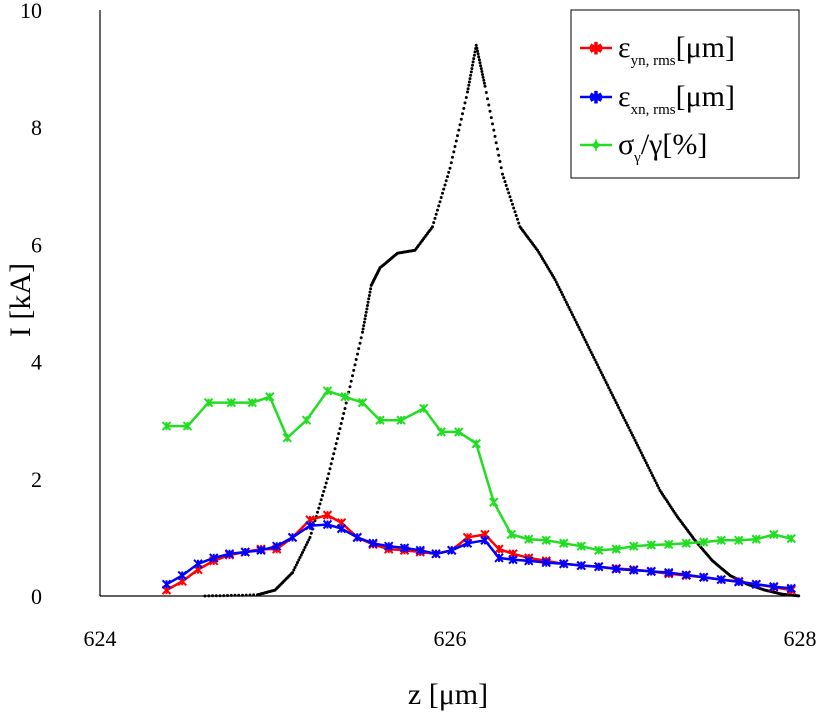 Image resolution: width=818 pixels, height=719 pixels. I want to click on y-tick-label: 10, so click(31, 11).